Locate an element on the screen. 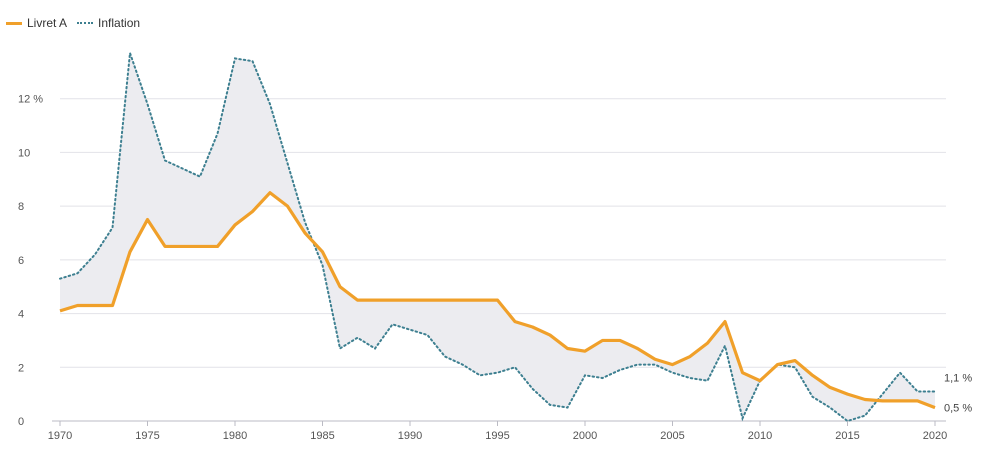  y-tick-label-0: 0 is located at coordinates (21, 422).